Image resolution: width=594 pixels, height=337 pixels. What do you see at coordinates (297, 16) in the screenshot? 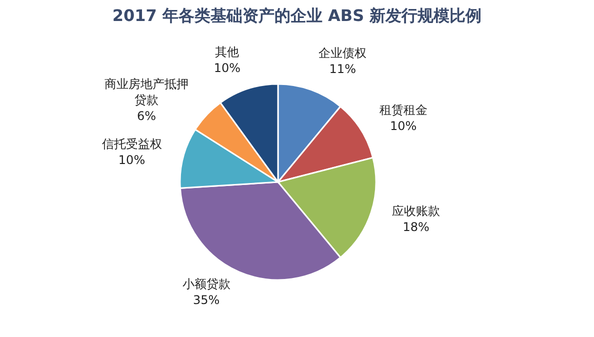
I see `chart-title: 2017 年各类基础资产的企业 ABS 新发行规模比例` at bounding box center [297, 16].